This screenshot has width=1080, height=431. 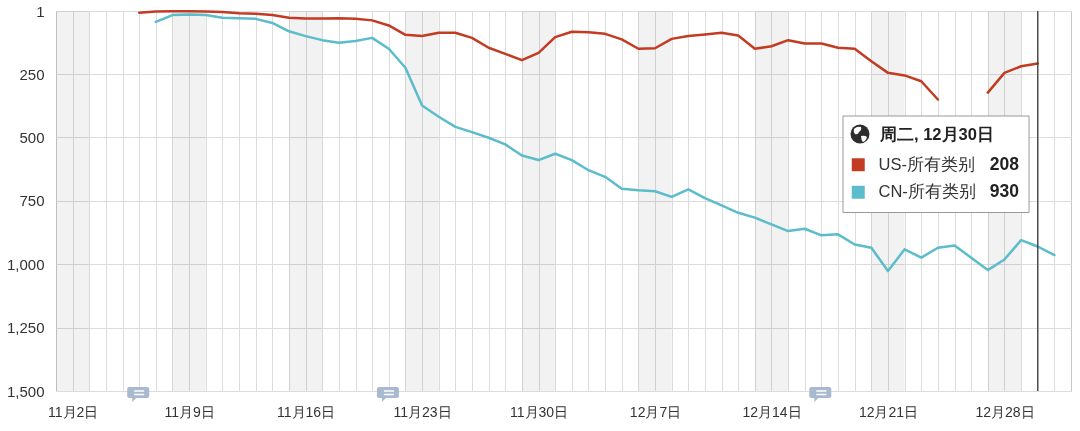 I want to click on y-tick-label: 1,250, so click(x=25, y=328).